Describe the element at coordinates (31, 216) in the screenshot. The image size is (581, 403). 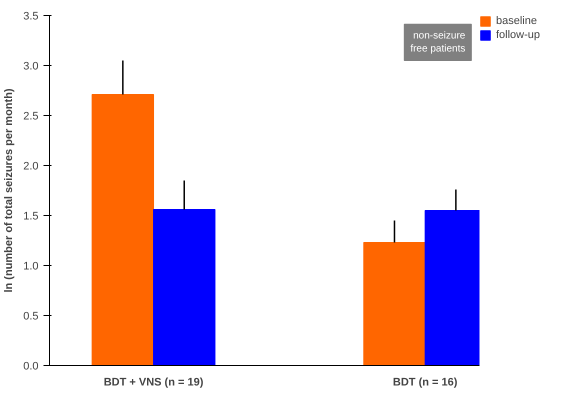
I see `y-tick-label: 1.5` at that location.